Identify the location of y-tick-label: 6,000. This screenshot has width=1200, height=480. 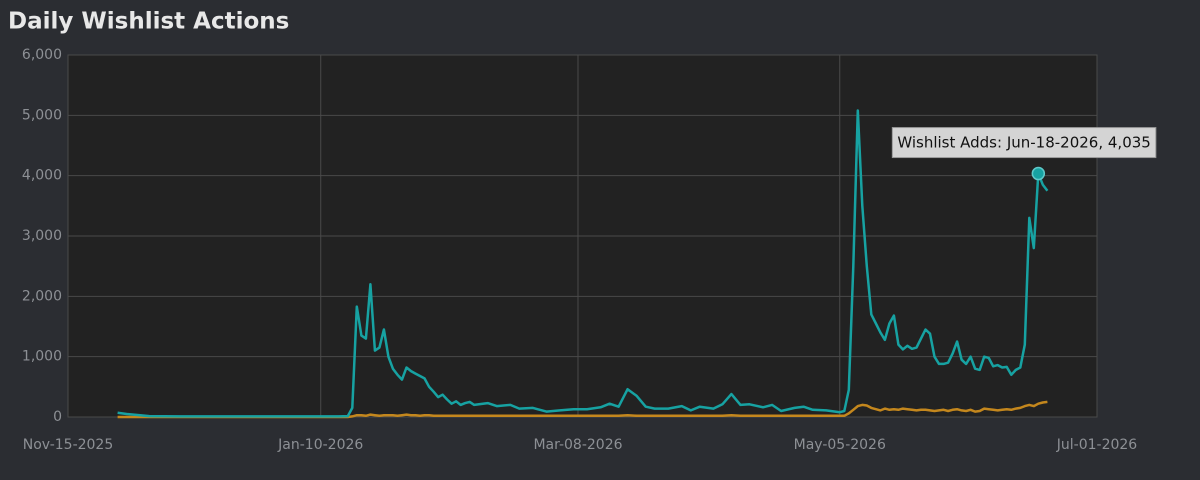
(42, 55).